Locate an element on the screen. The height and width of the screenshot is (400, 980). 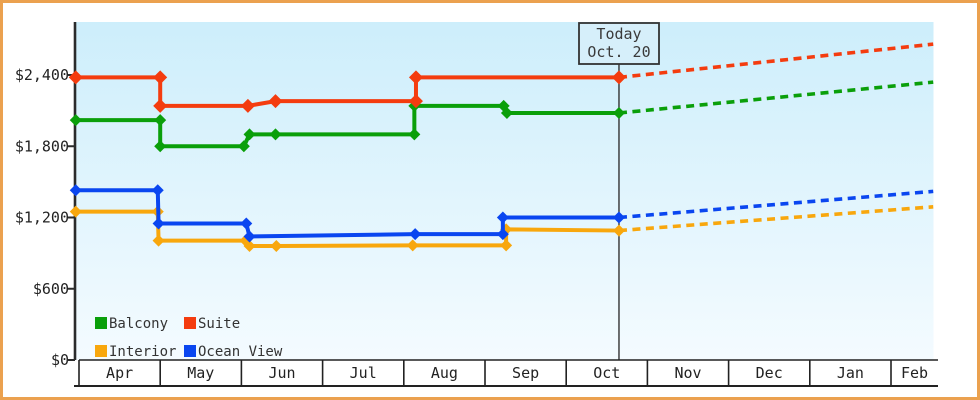
x-axis-month-row: Apr May Jun Jul Aug Sep Oct Nov Dec Jan Feb is located at coordinates (506, 373).